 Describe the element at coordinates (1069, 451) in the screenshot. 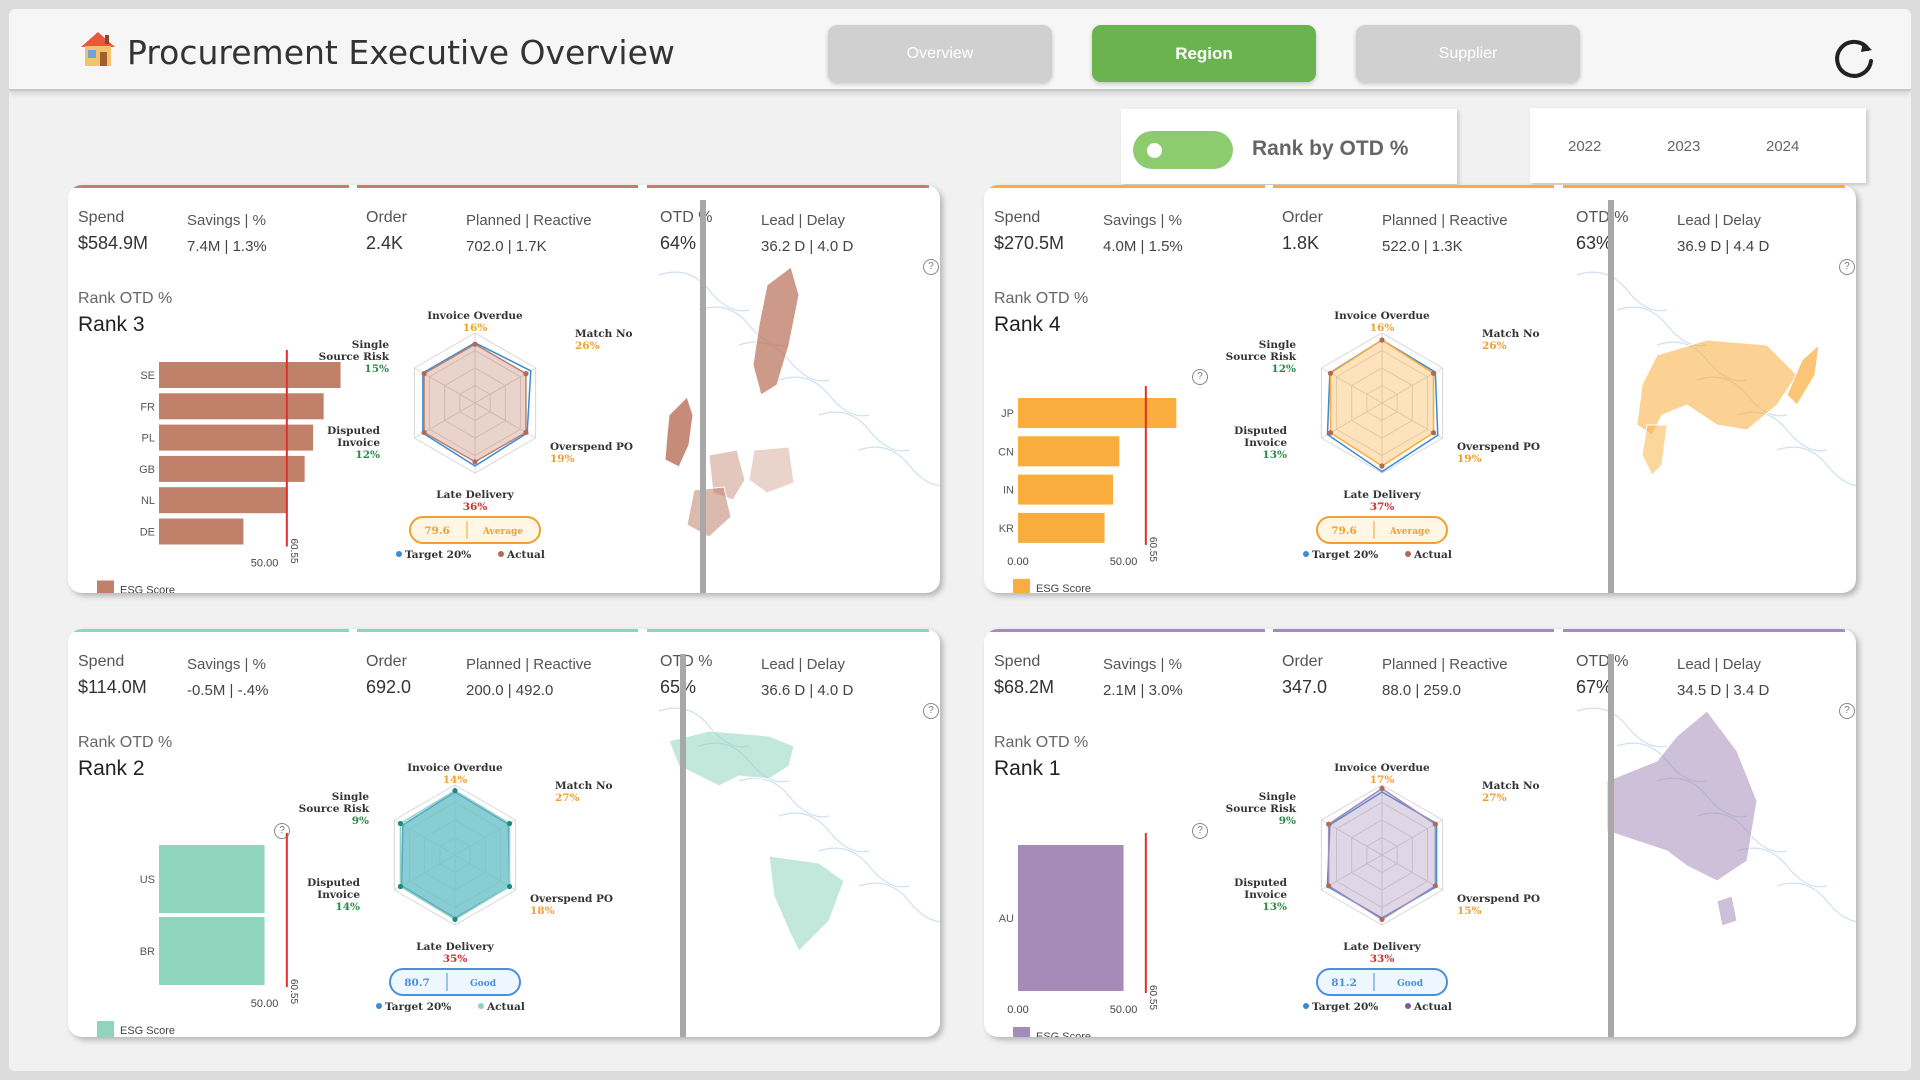

I see `bar-cn` at that location.